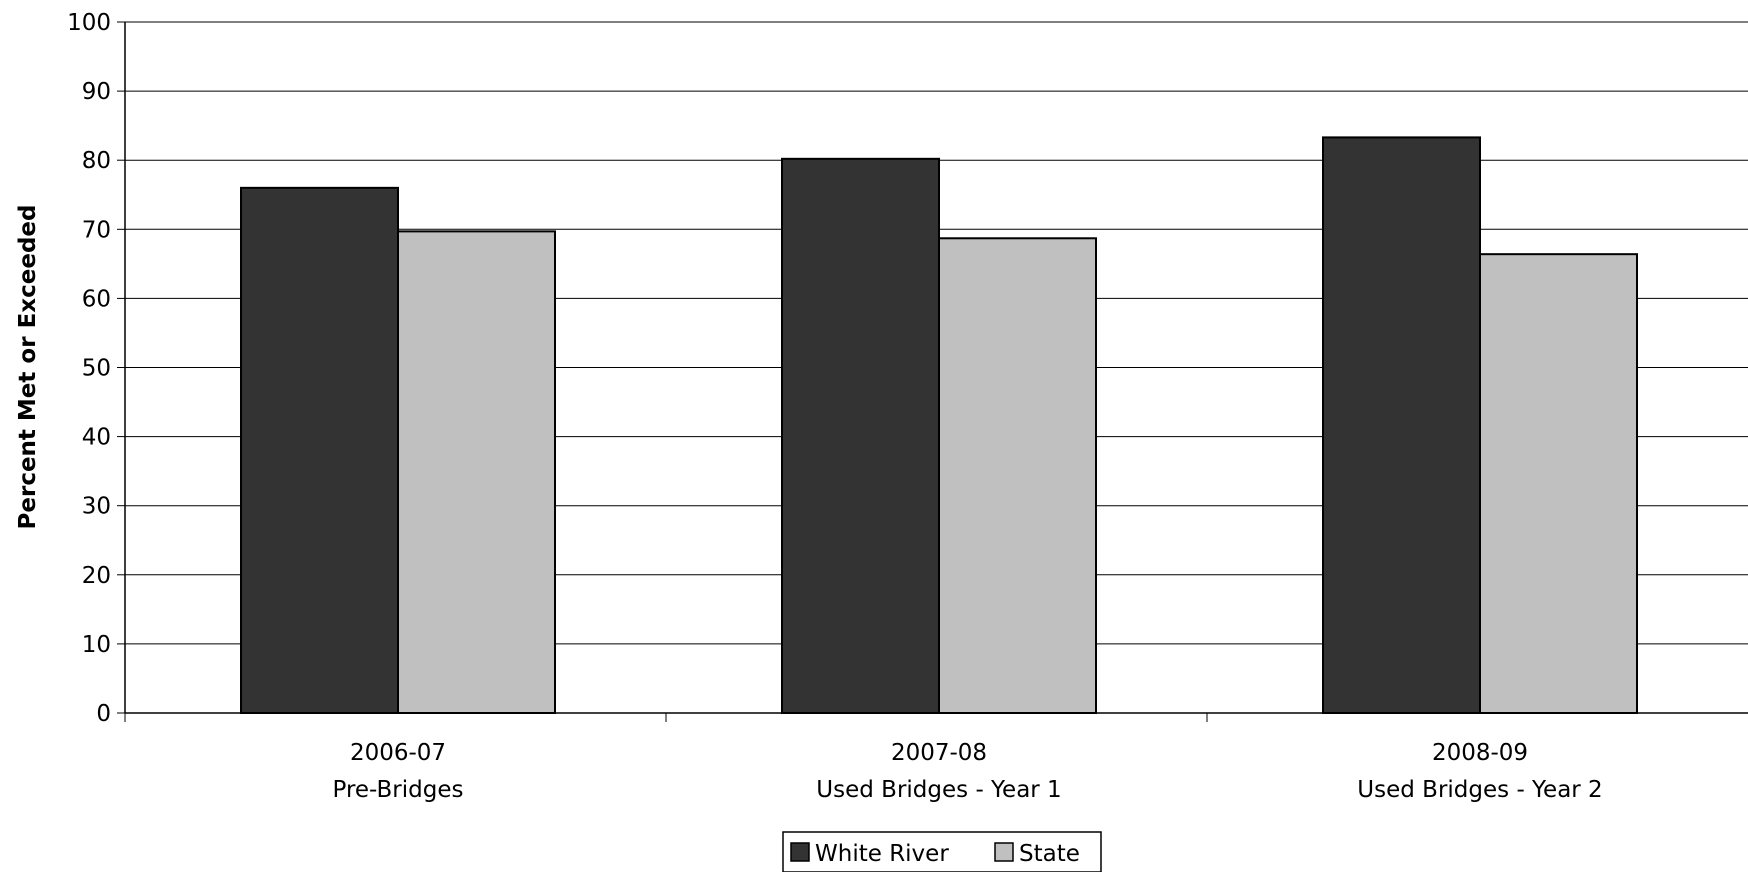  Describe the element at coordinates (96, 299) in the screenshot. I see `y-tick-label: 60` at that location.